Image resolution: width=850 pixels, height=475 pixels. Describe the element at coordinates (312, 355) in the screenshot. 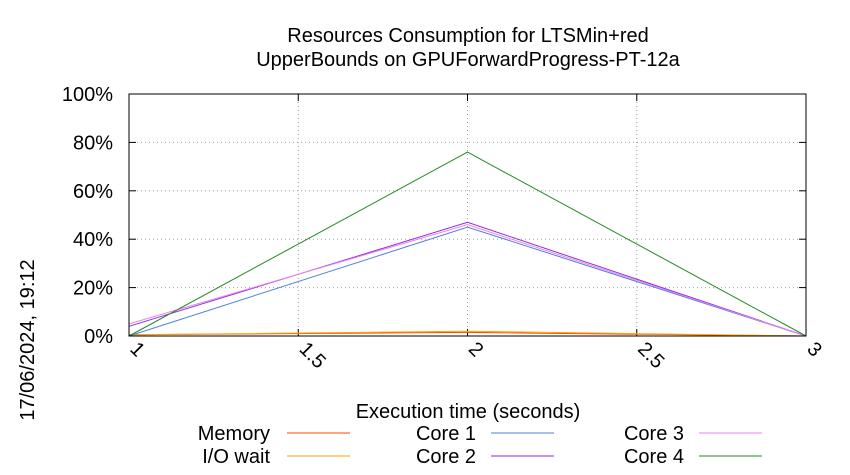

I see `x-tick-label: 1.5` at that location.